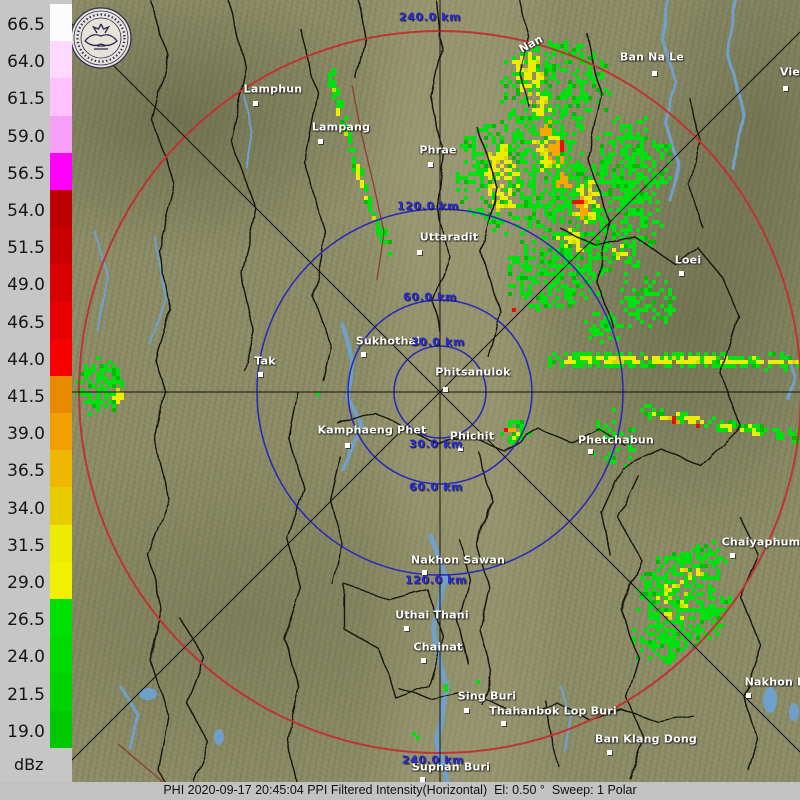 The height and width of the screenshot is (800, 800). Describe the element at coordinates (26, 545) in the screenshot. I see `colorbar-tick: 31.5` at that location.